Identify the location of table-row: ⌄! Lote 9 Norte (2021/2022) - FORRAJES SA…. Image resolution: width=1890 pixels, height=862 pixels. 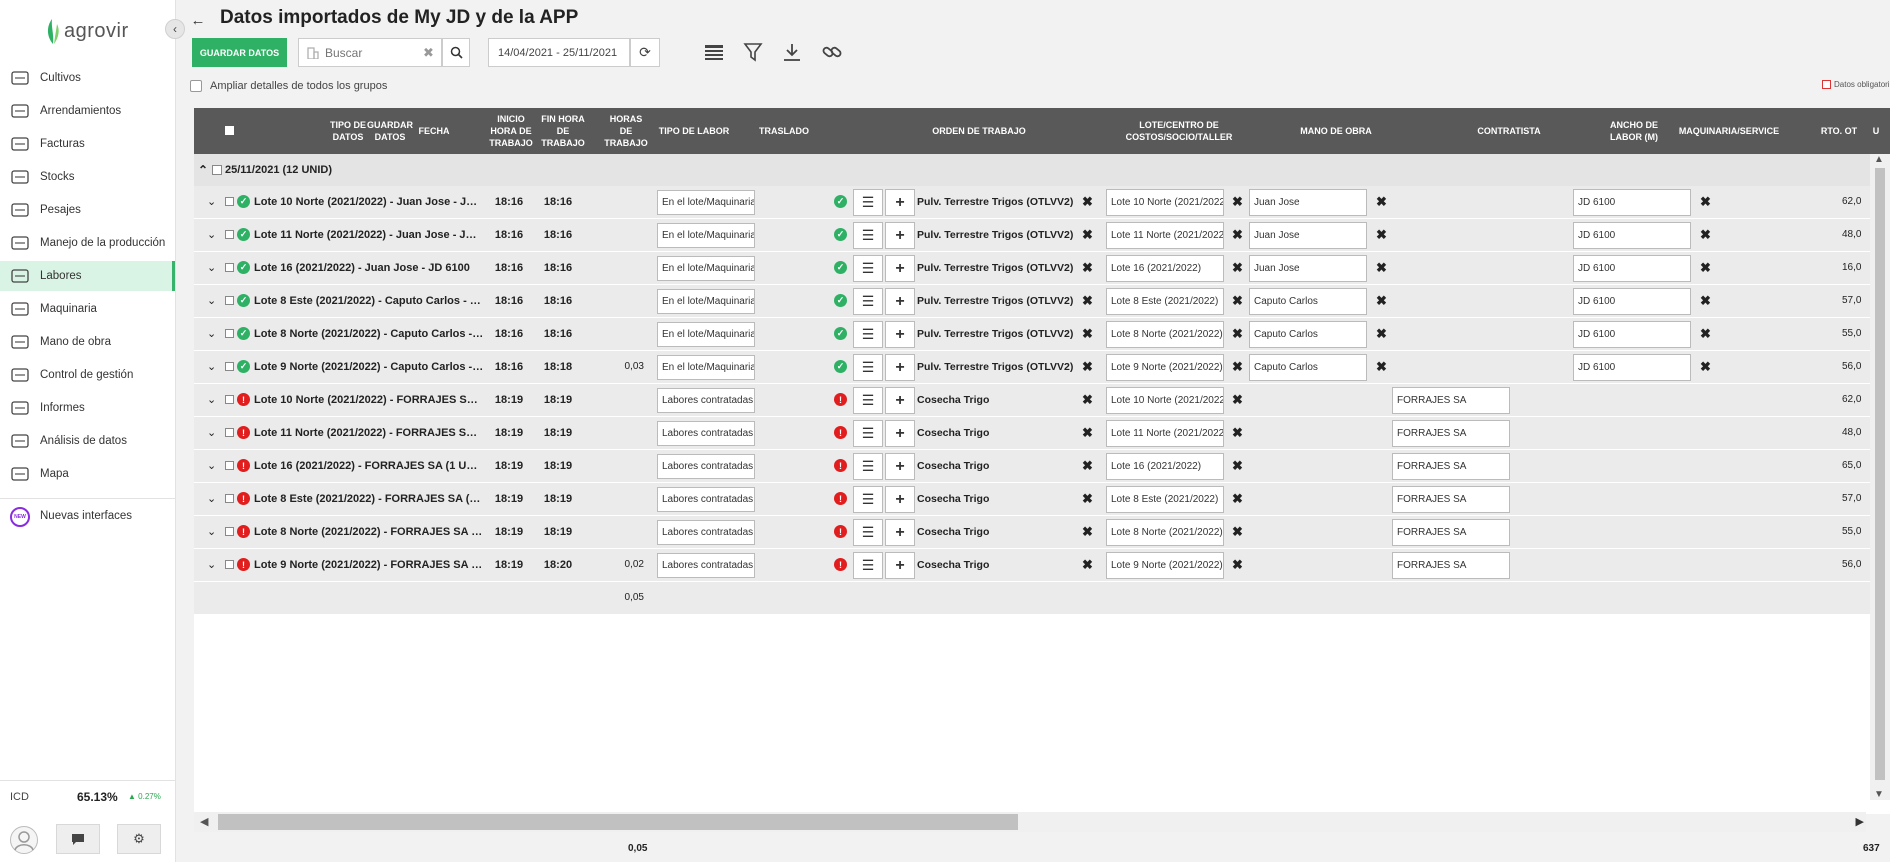
(1032, 565).